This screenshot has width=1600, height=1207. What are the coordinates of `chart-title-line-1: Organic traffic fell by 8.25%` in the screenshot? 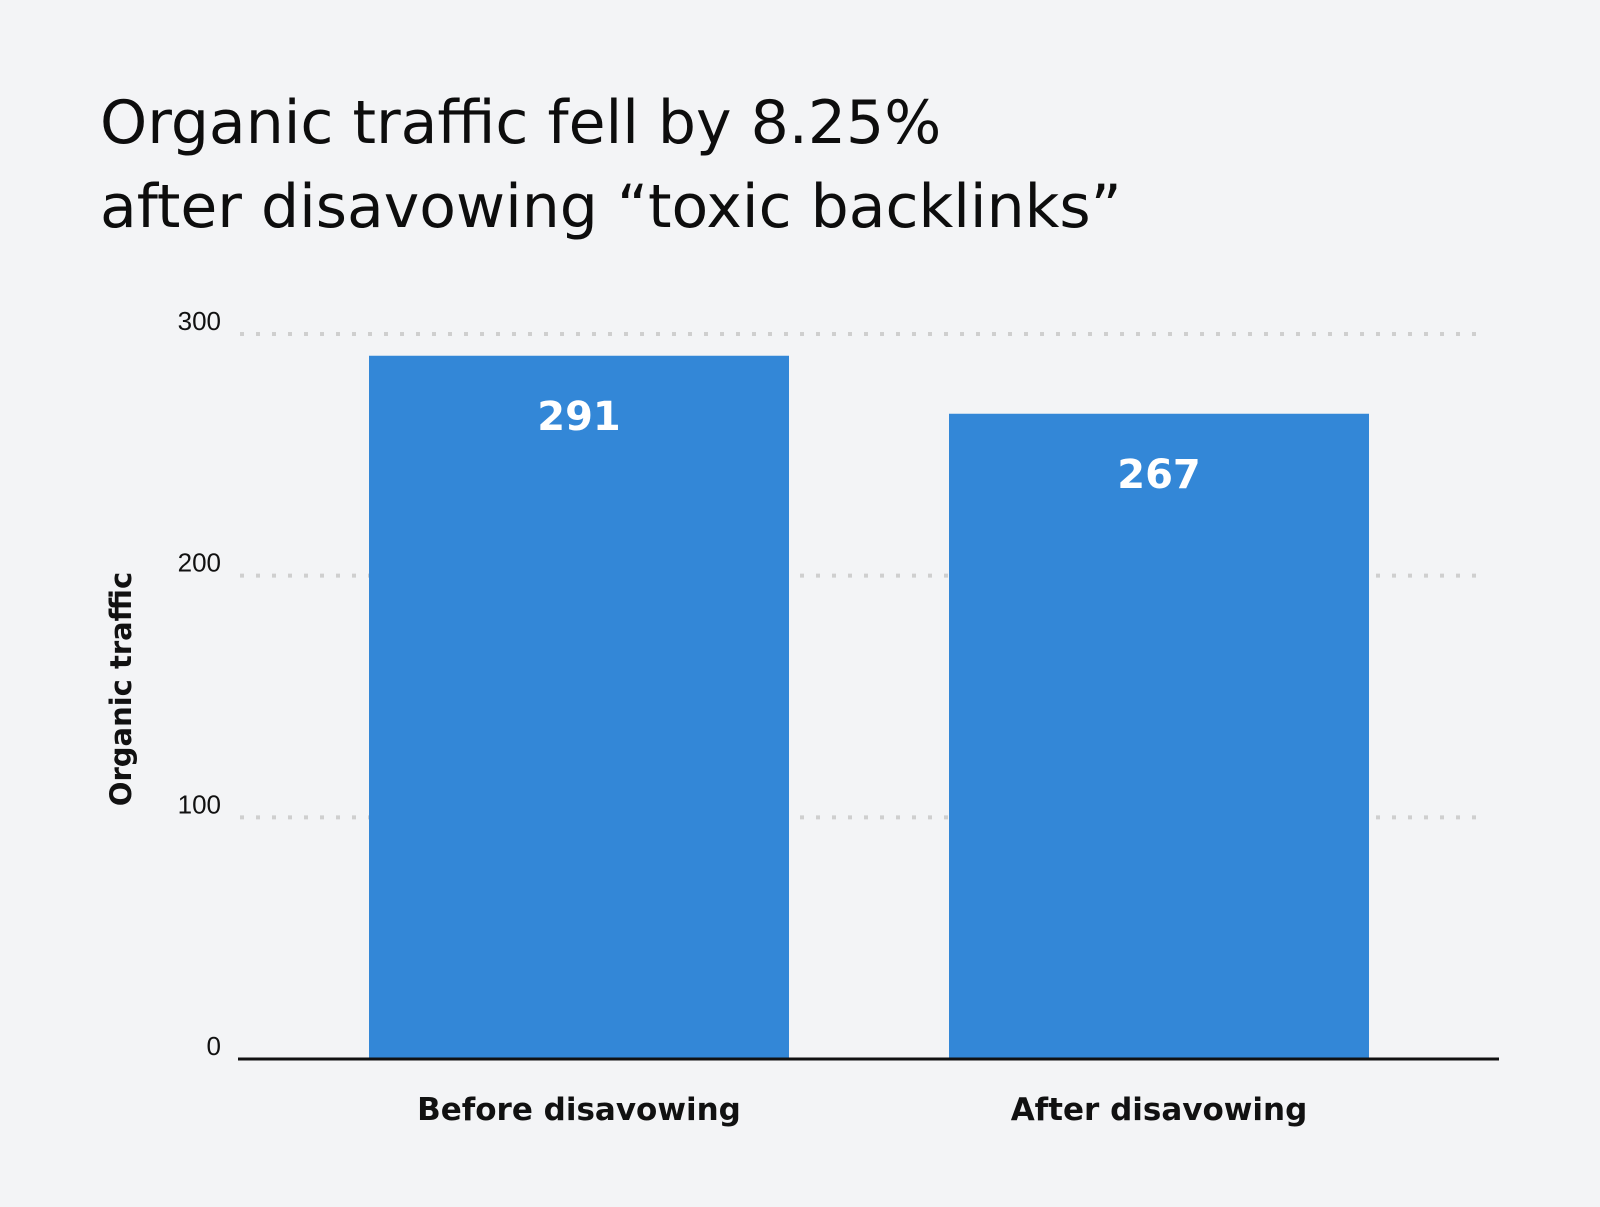 It's located at (520, 123).